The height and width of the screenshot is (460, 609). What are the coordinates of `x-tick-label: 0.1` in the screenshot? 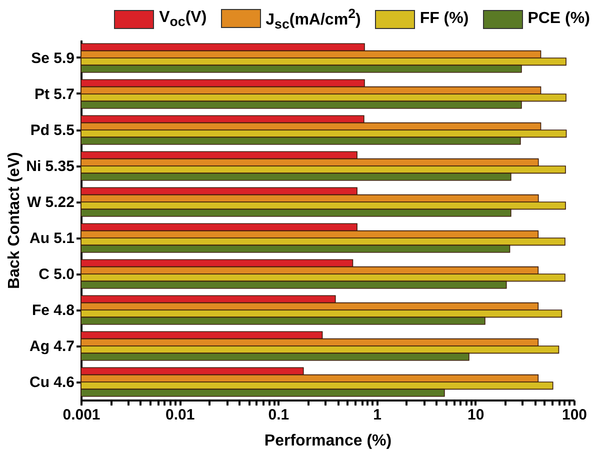 It's located at (279, 415).